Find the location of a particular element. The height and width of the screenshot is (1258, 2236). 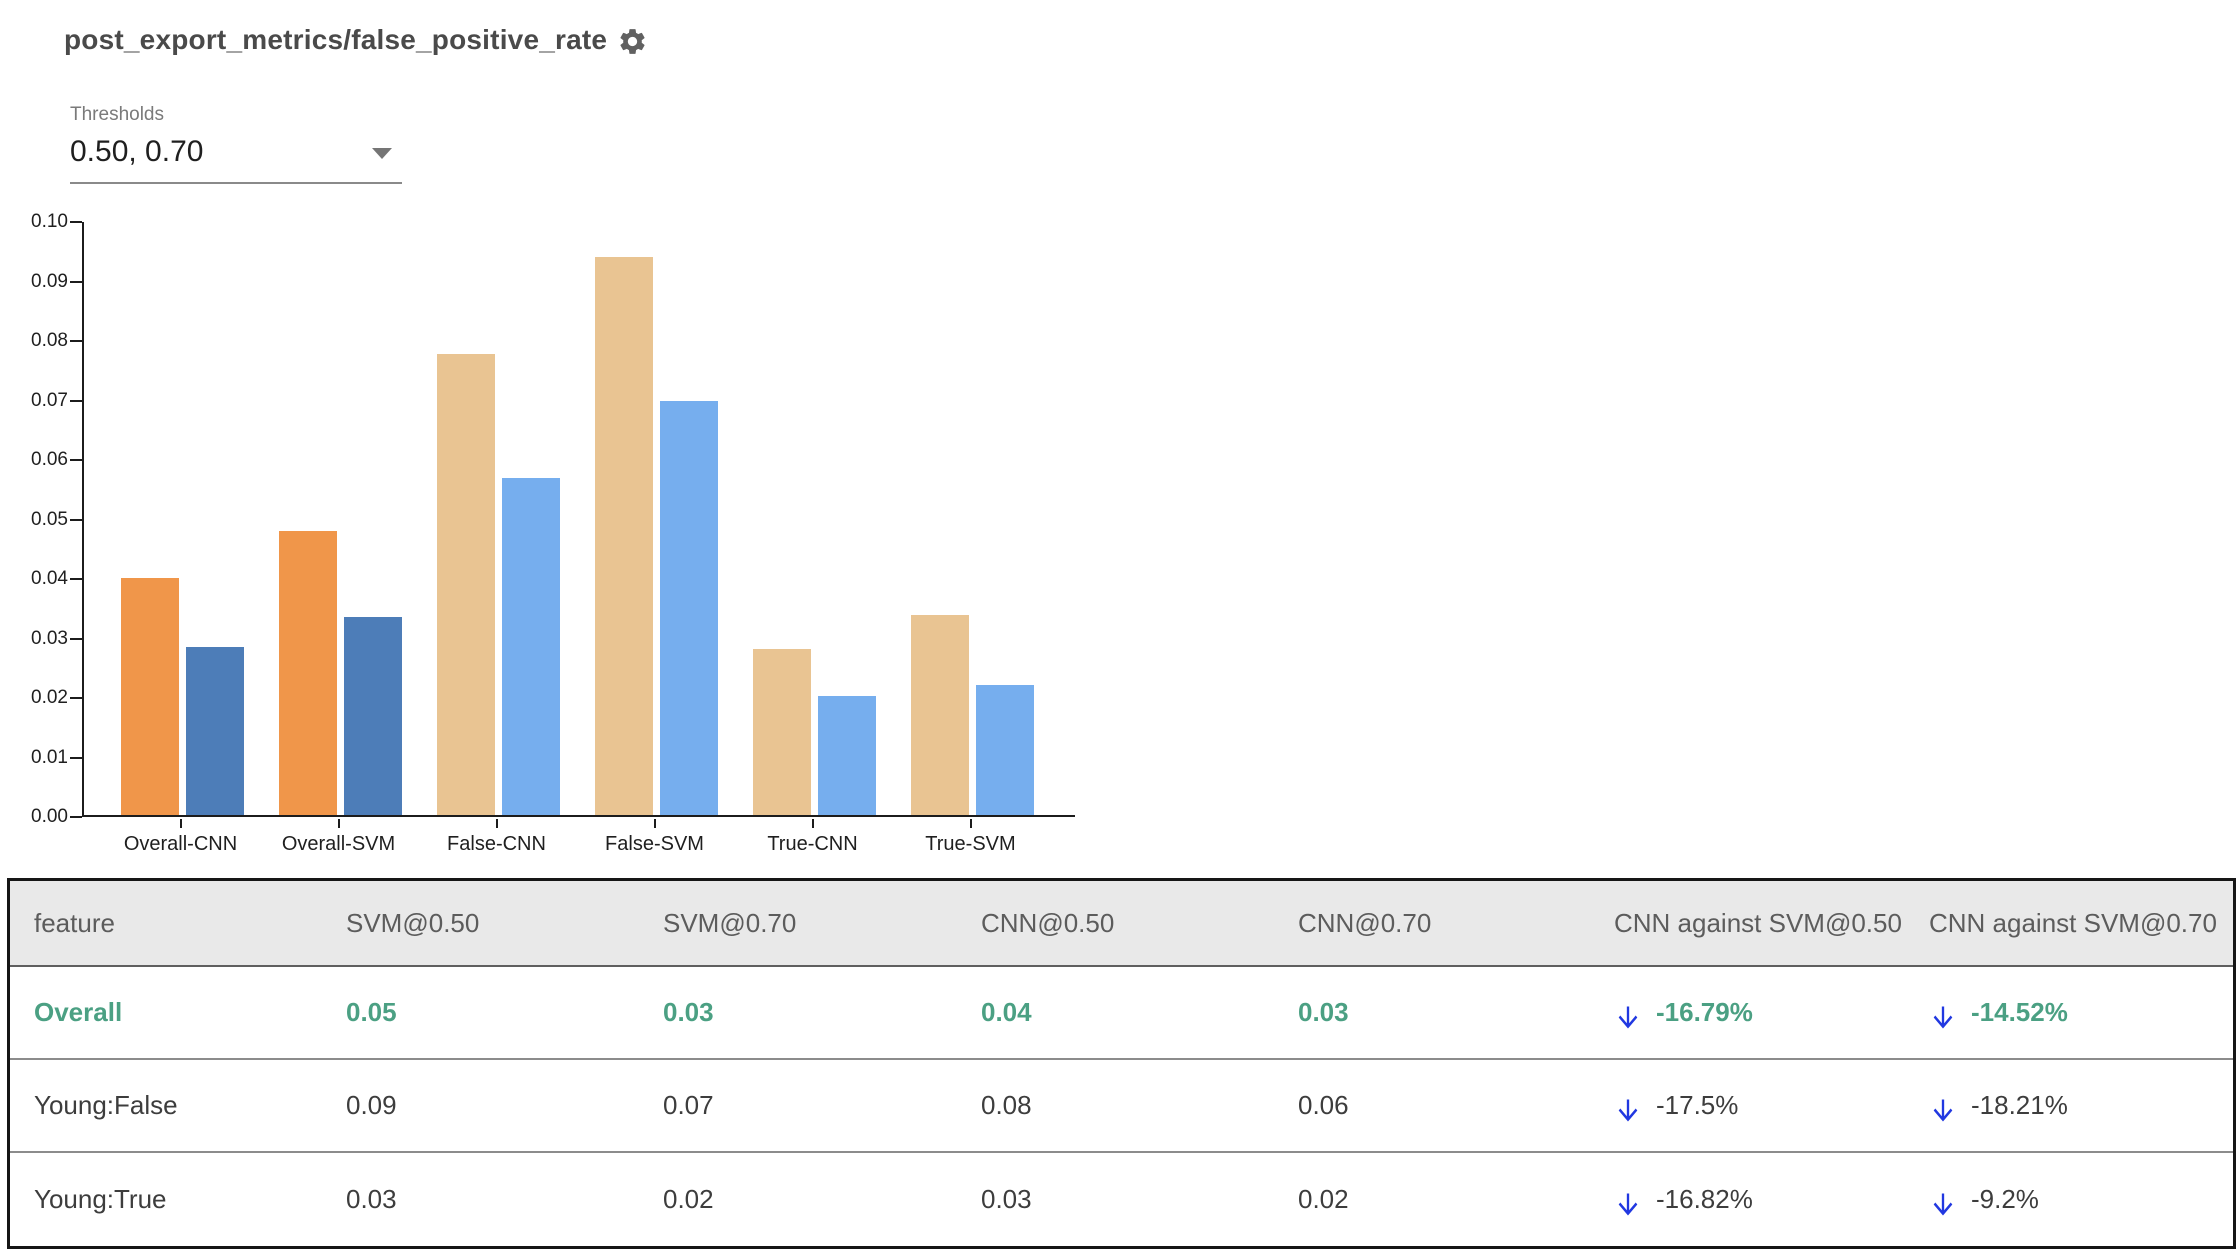

x-tick-label-false-svm: False-SVM is located at coordinates (654, 844).